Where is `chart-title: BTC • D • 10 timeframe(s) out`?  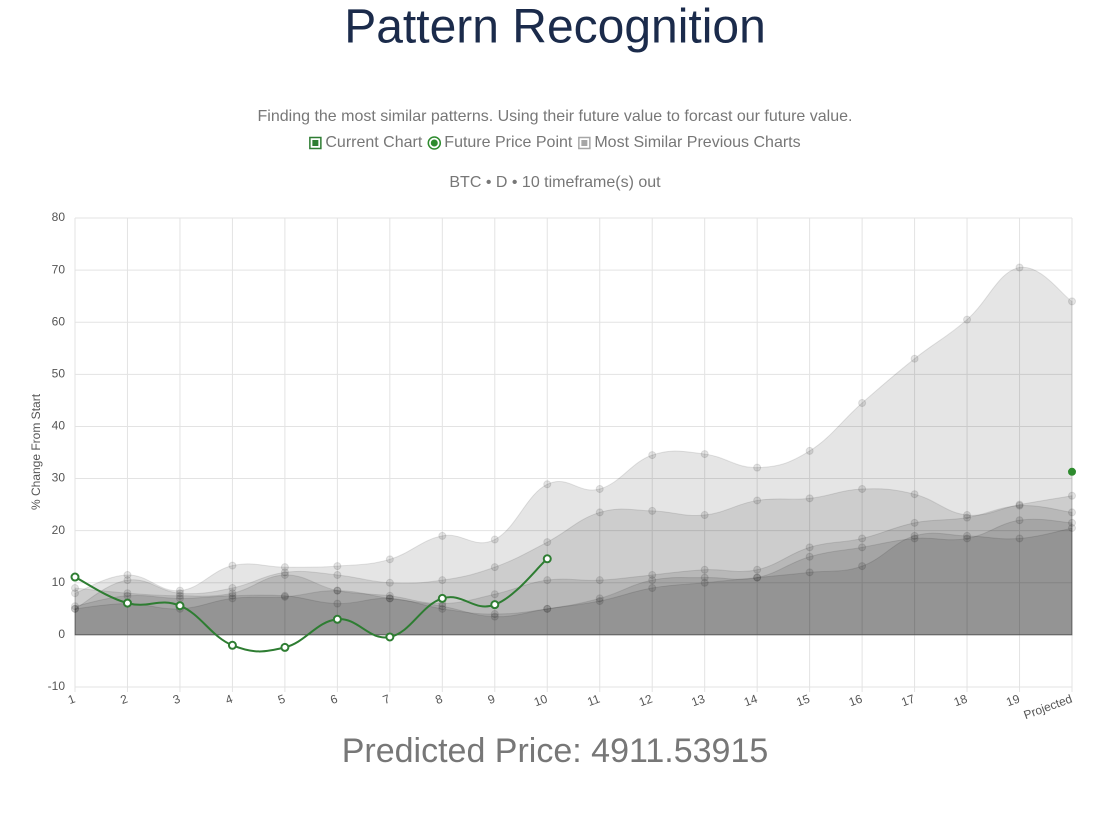 chart-title: BTC • D • 10 timeframe(s) out is located at coordinates (555, 182).